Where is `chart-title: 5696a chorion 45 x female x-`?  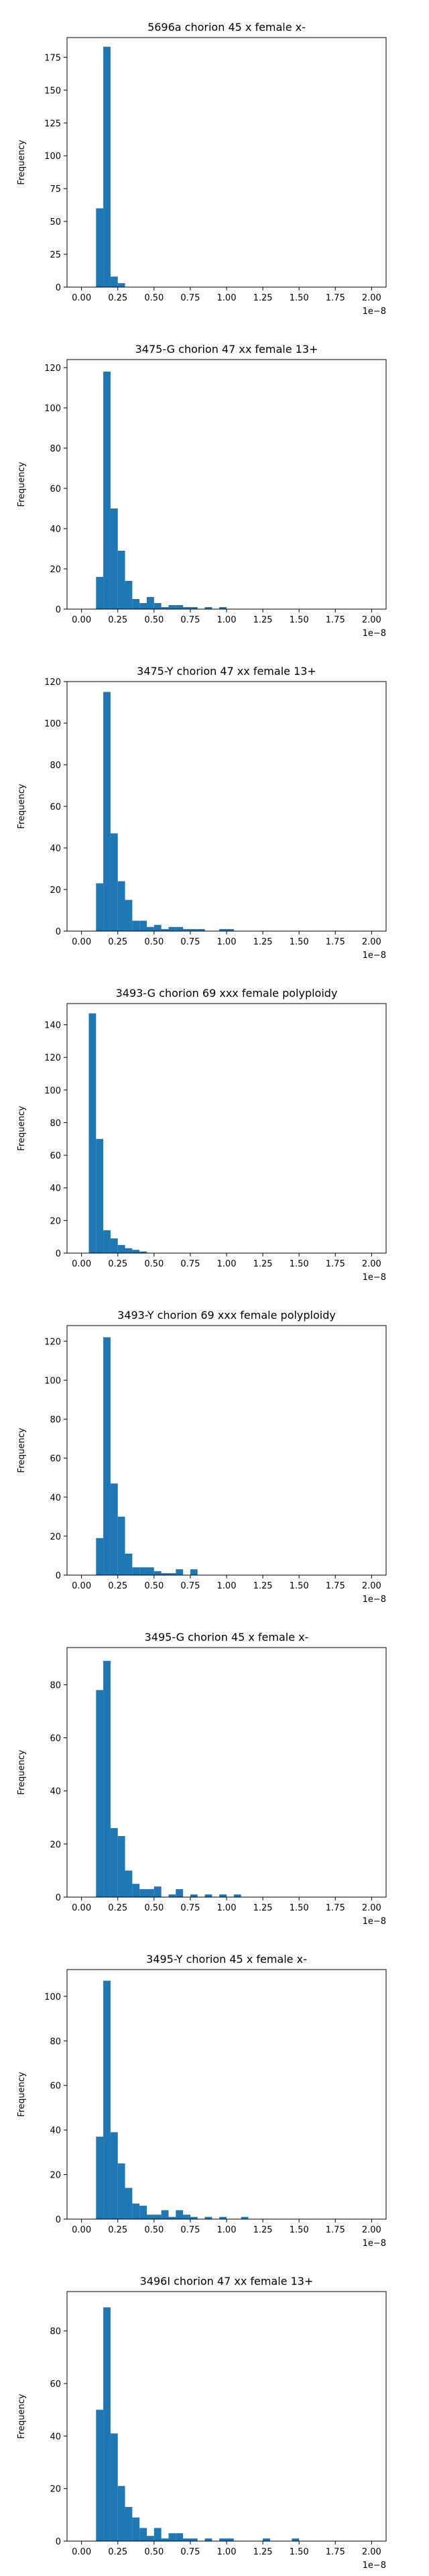
chart-title: 5696a chorion 45 x female x- is located at coordinates (226, 27).